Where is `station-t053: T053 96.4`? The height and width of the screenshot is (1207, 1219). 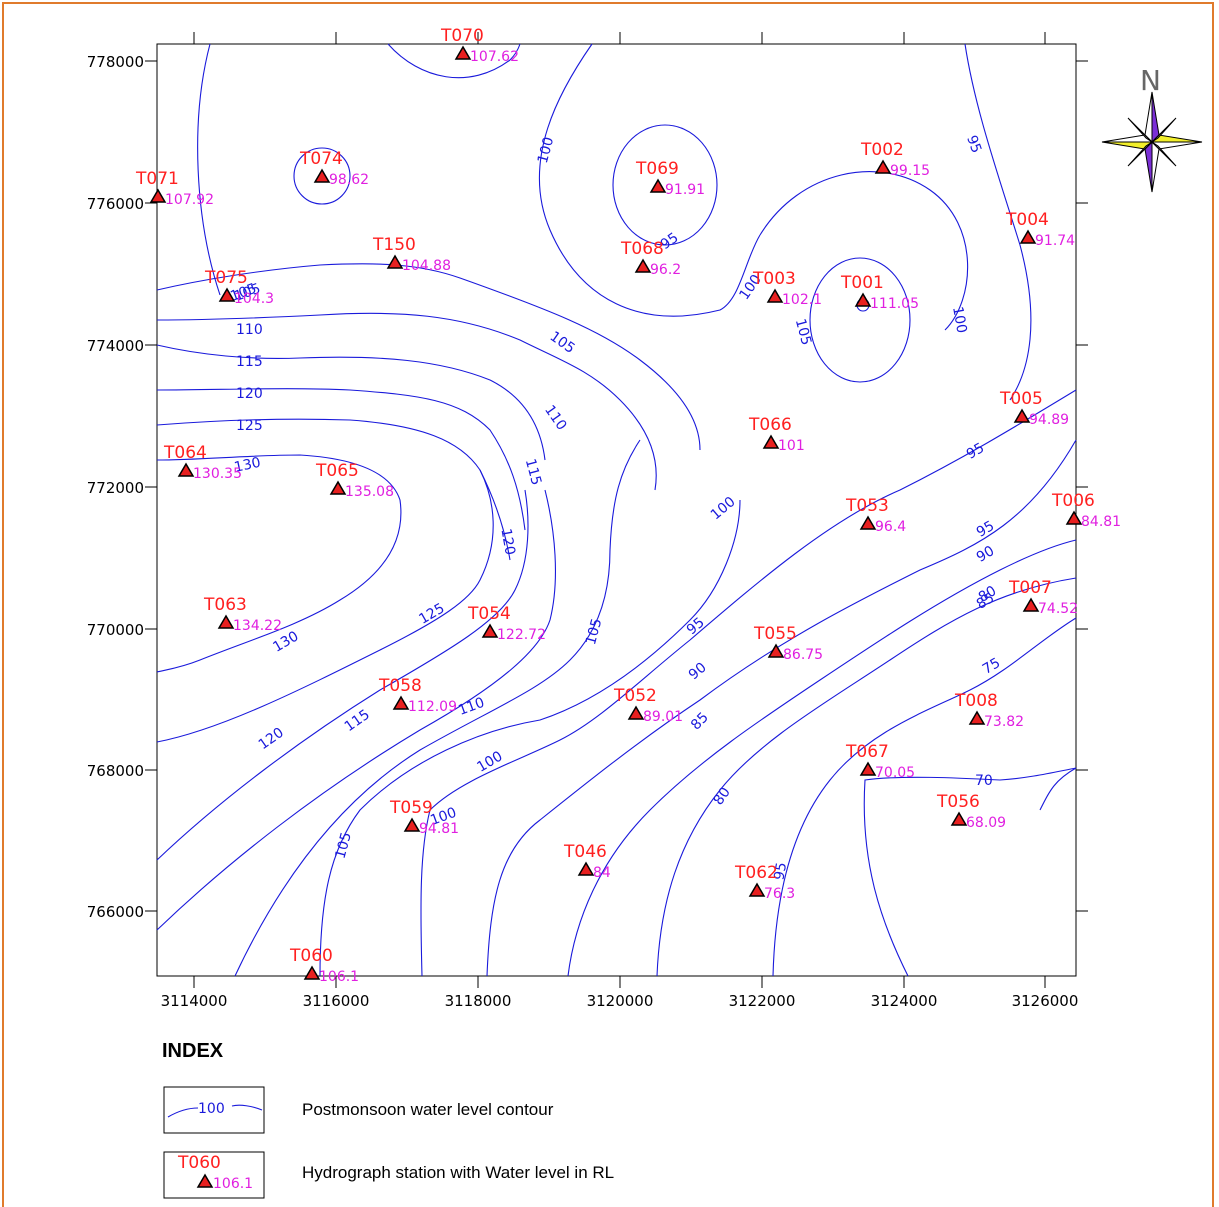 station-t053: T053 96.4 is located at coordinates (875, 515).